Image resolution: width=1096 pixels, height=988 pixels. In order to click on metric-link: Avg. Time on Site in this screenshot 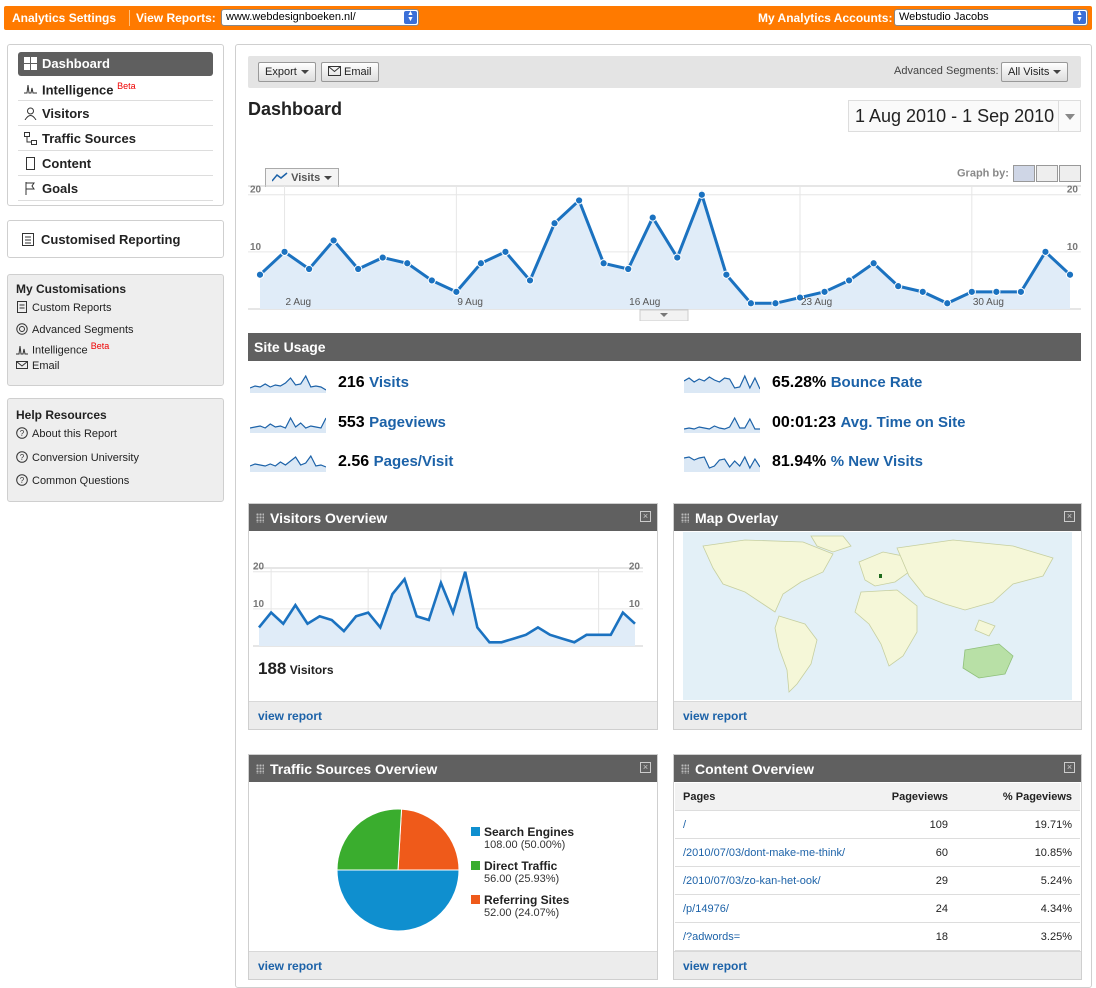, I will do `click(903, 422)`.